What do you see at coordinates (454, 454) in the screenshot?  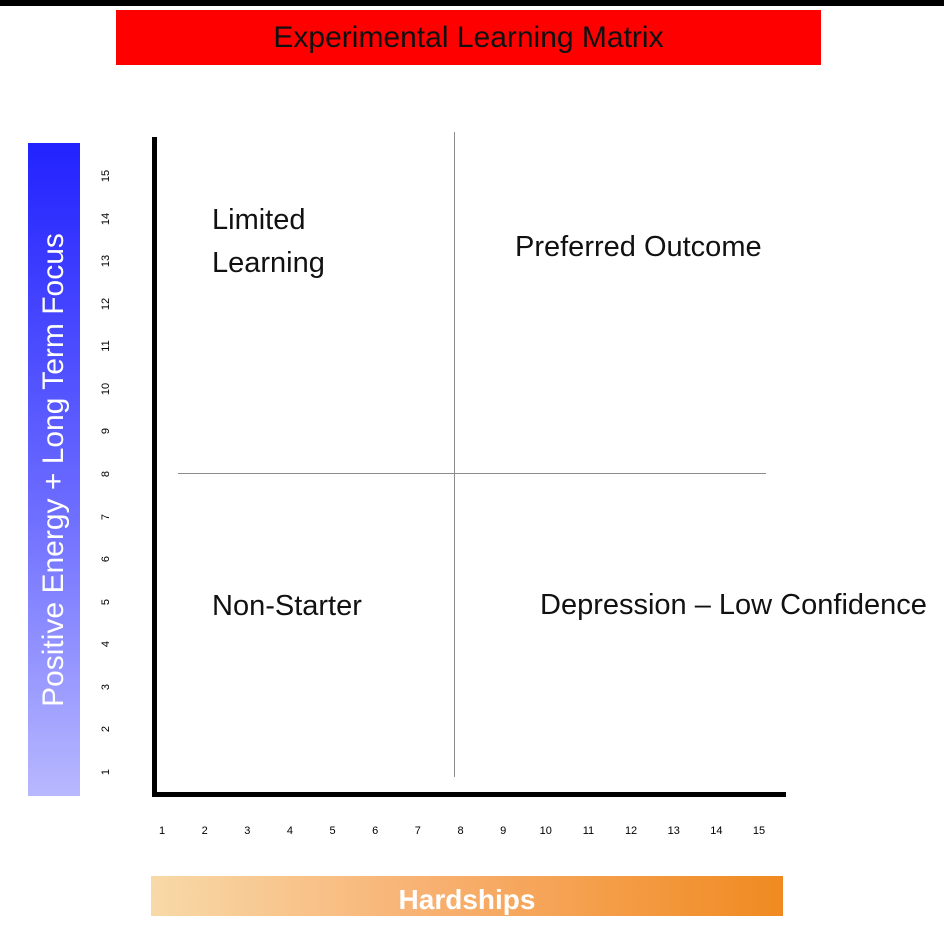 I see `vertical-divider` at bounding box center [454, 454].